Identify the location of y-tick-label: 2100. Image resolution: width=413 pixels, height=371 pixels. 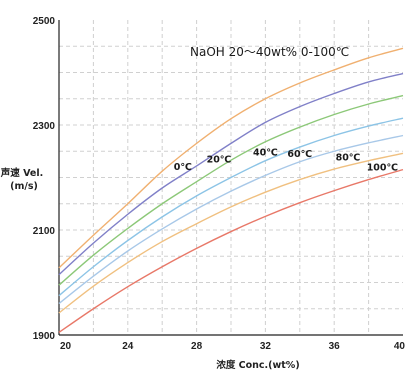
(44, 231).